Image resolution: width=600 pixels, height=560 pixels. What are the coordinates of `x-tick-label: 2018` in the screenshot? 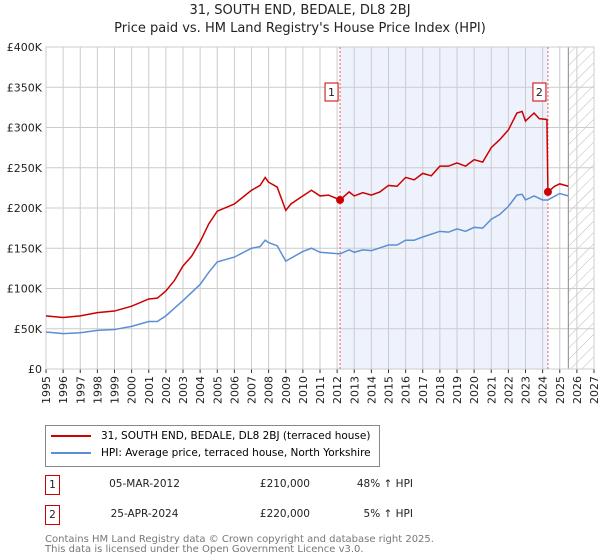 It's located at (440, 390).